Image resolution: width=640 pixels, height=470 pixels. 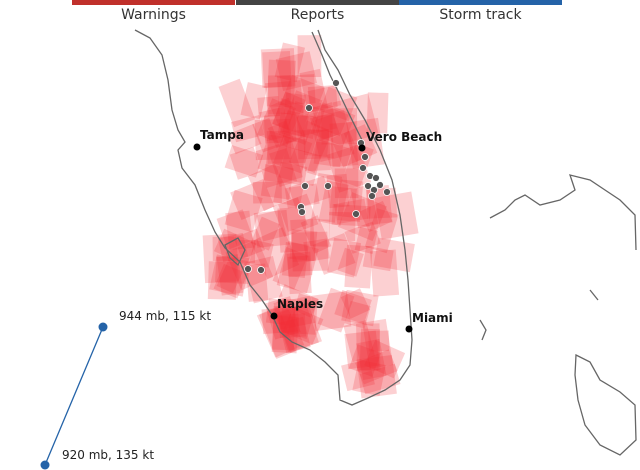 I want to click on storm-point, so click(x=103, y=327).